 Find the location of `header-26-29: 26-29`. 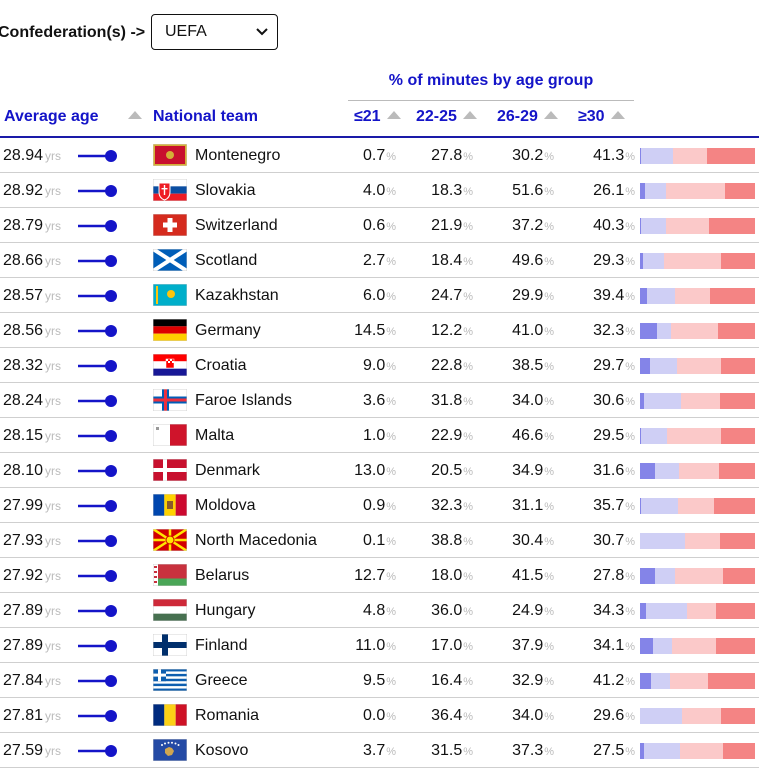

header-26-29: 26-29 is located at coordinates (527, 117).